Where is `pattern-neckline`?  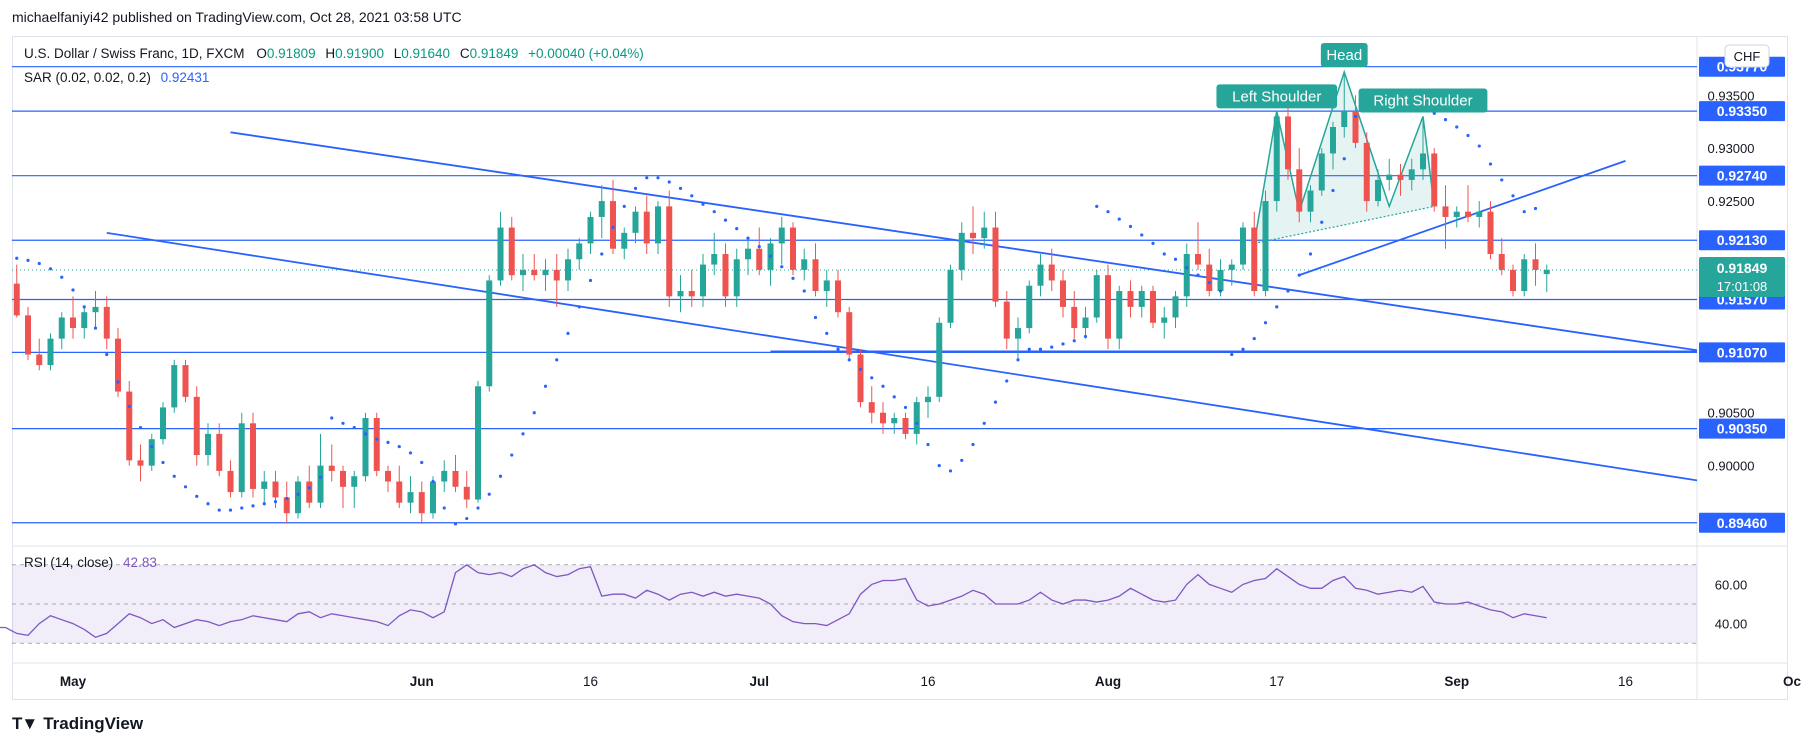
pattern-neckline is located at coordinates (1344, 224).